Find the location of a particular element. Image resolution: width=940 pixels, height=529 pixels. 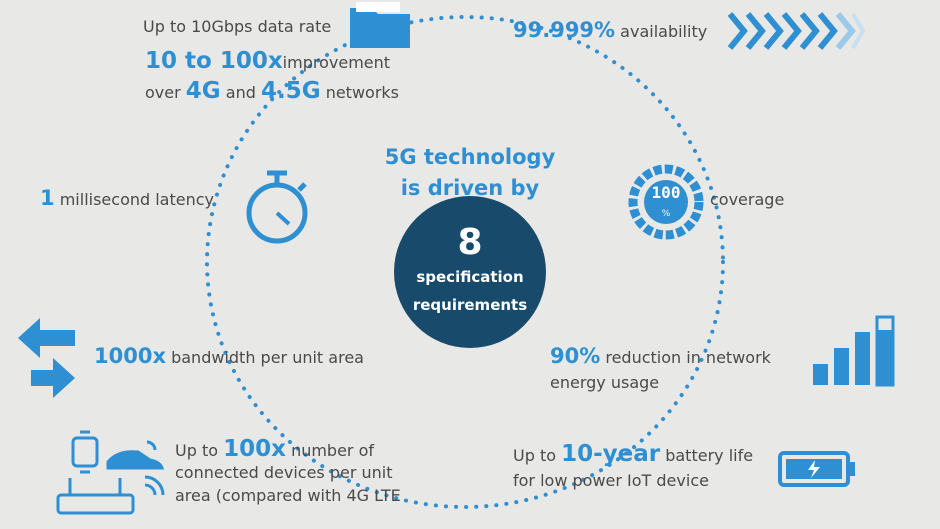

item-line: Up to 10Gbps data rate is located at coordinates (237, 27).